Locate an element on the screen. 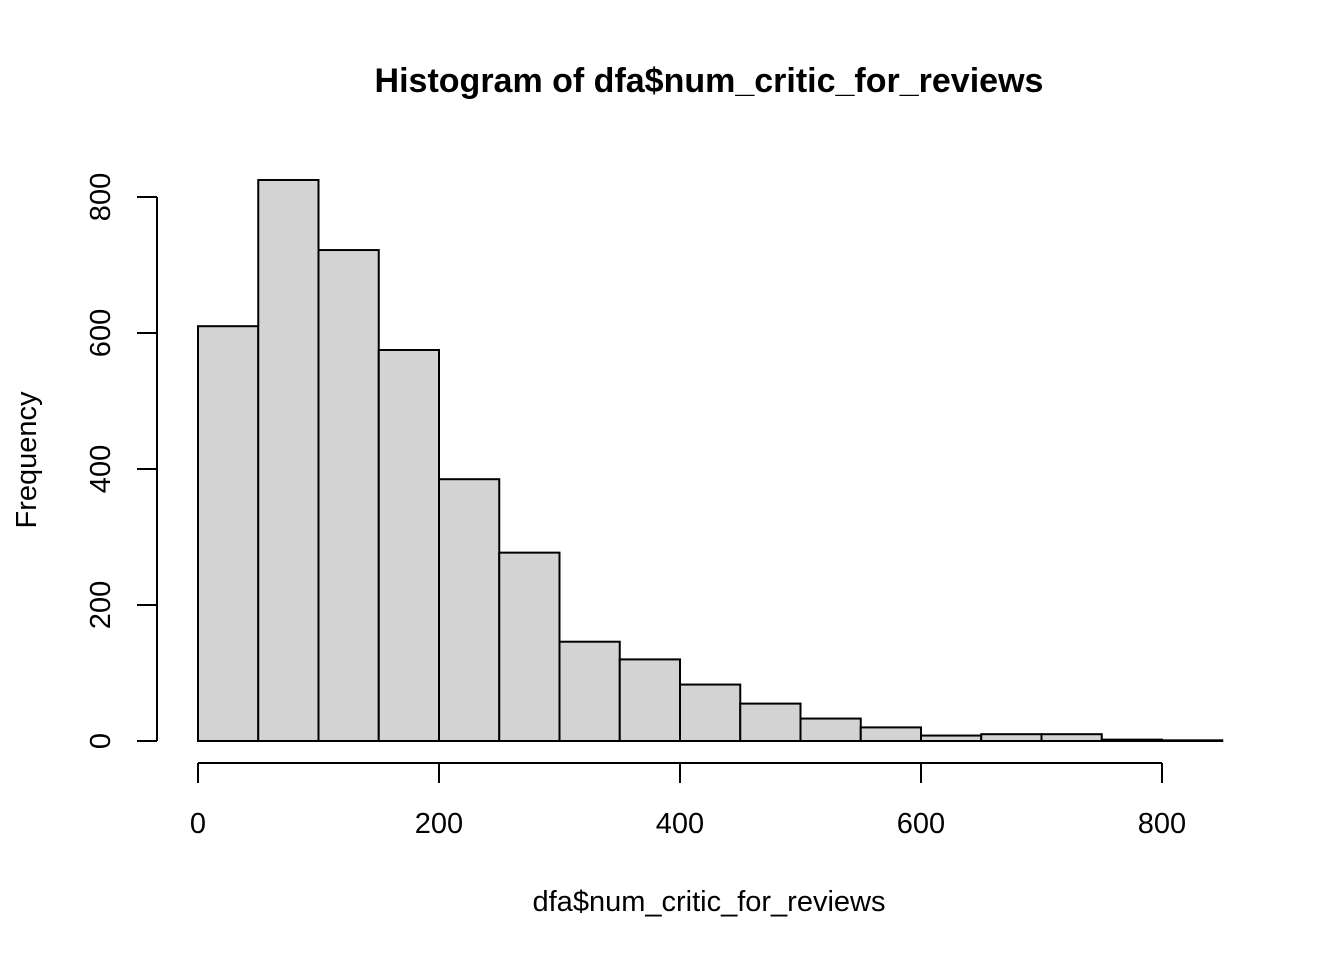 This screenshot has height=960, width=1344. y-tick-label: 800 is located at coordinates (101, 197).